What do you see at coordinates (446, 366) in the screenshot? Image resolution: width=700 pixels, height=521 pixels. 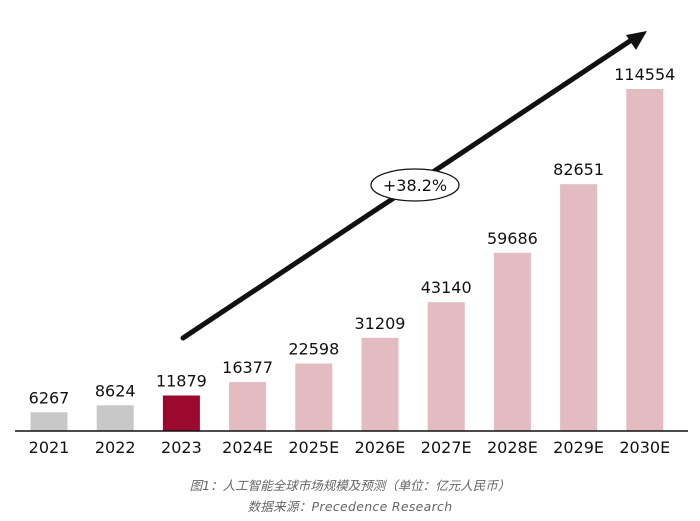 I see `bar-2027E` at bounding box center [446, 366].